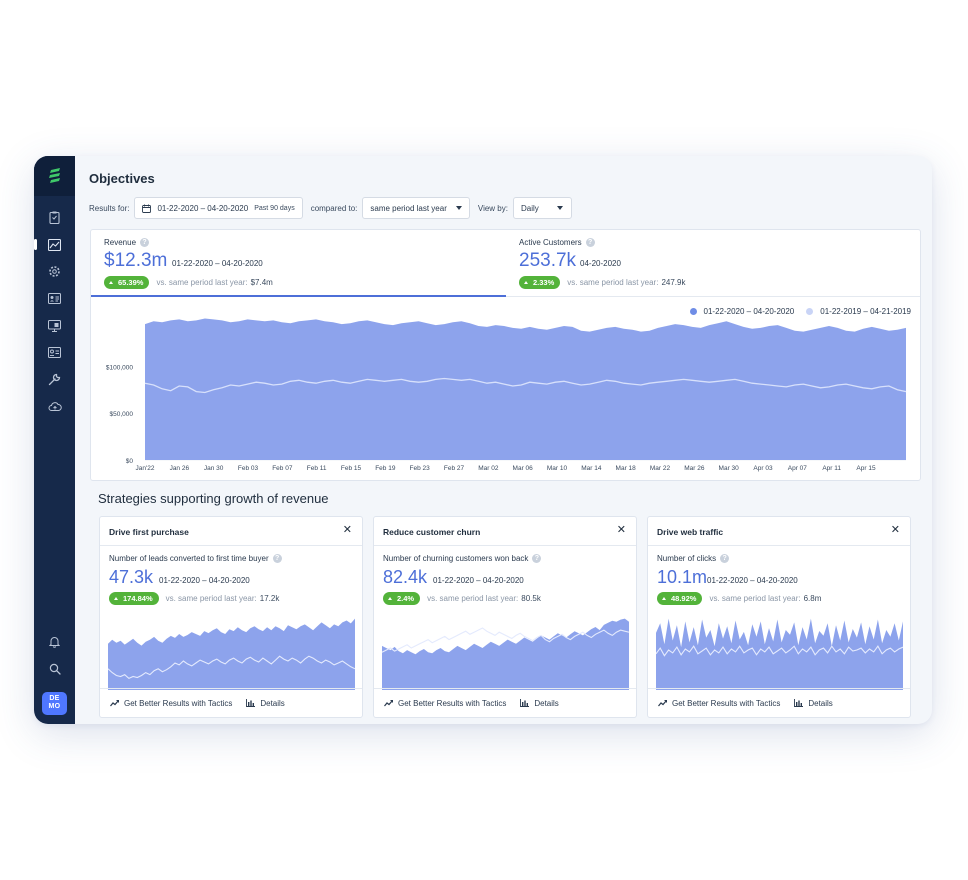  Describe the element at coordinates (54, 668) in the screenshot. I see `search-icon` at that location.